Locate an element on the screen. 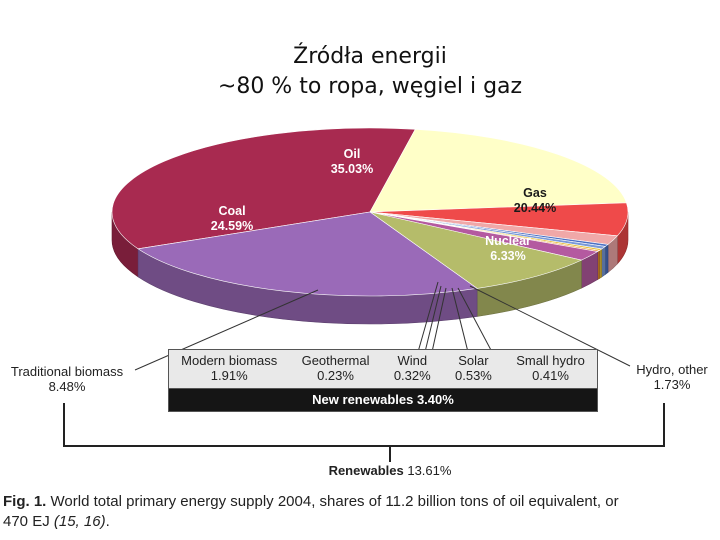 Image resolution: width=720 pixels, height=540 pixels. renewables-bracket is located at coordinates (364, 425).